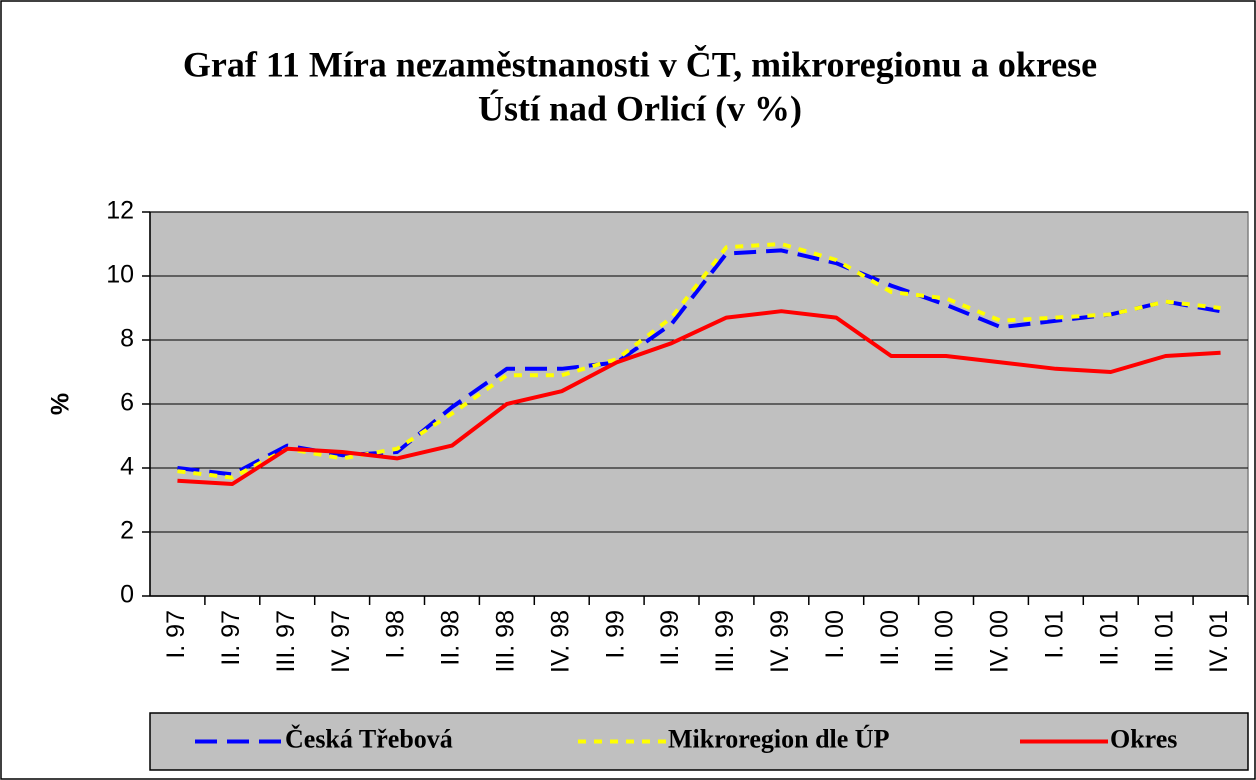  Describe the element at coordinates (451, 638) in the screenshot. I see `x-tick-label: II. 98` at that location.